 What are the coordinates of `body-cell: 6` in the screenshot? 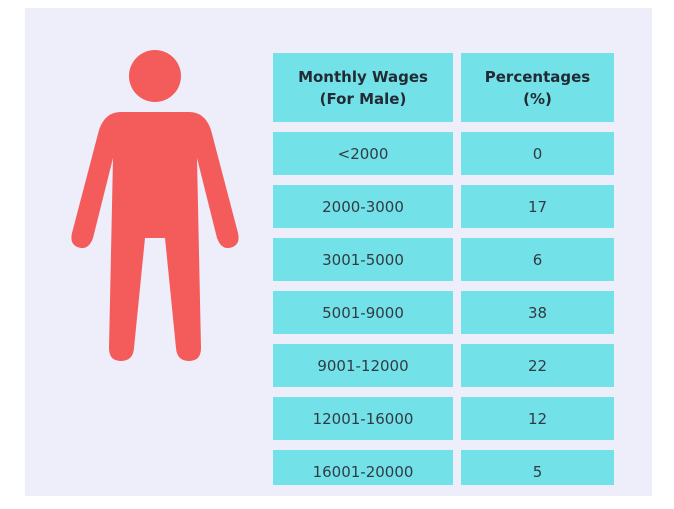 It's located at (537, 259).